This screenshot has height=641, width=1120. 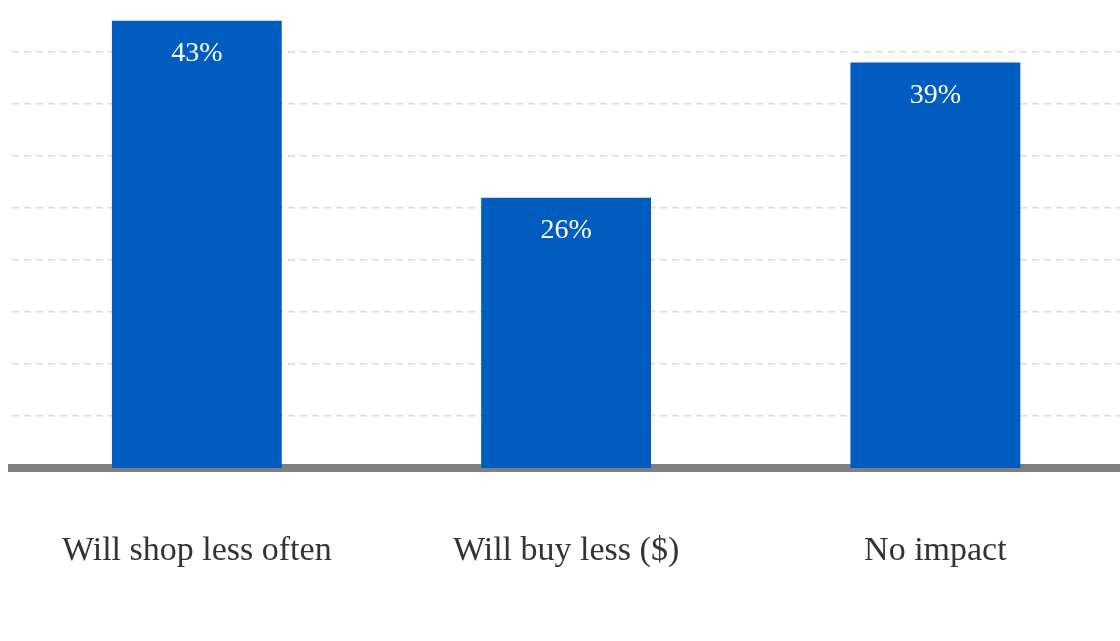 I want to click on data-label: 43%, so click(x=197, y=52).